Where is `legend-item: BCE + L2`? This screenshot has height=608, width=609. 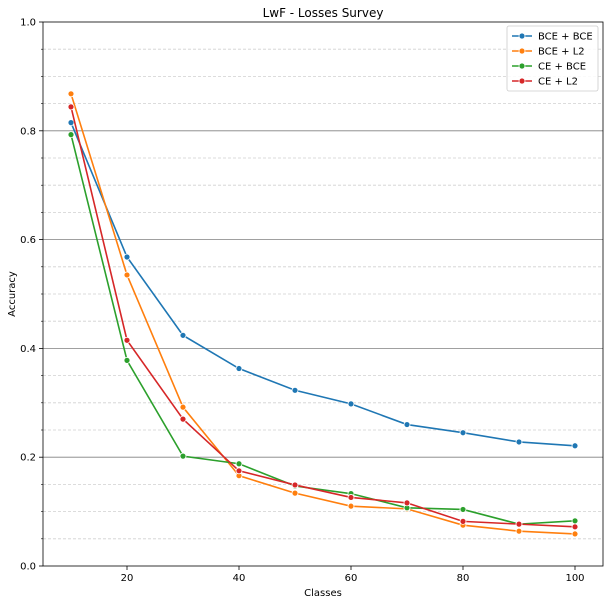
legend-item: BCE + L2 is located at coordinates (548, 52).